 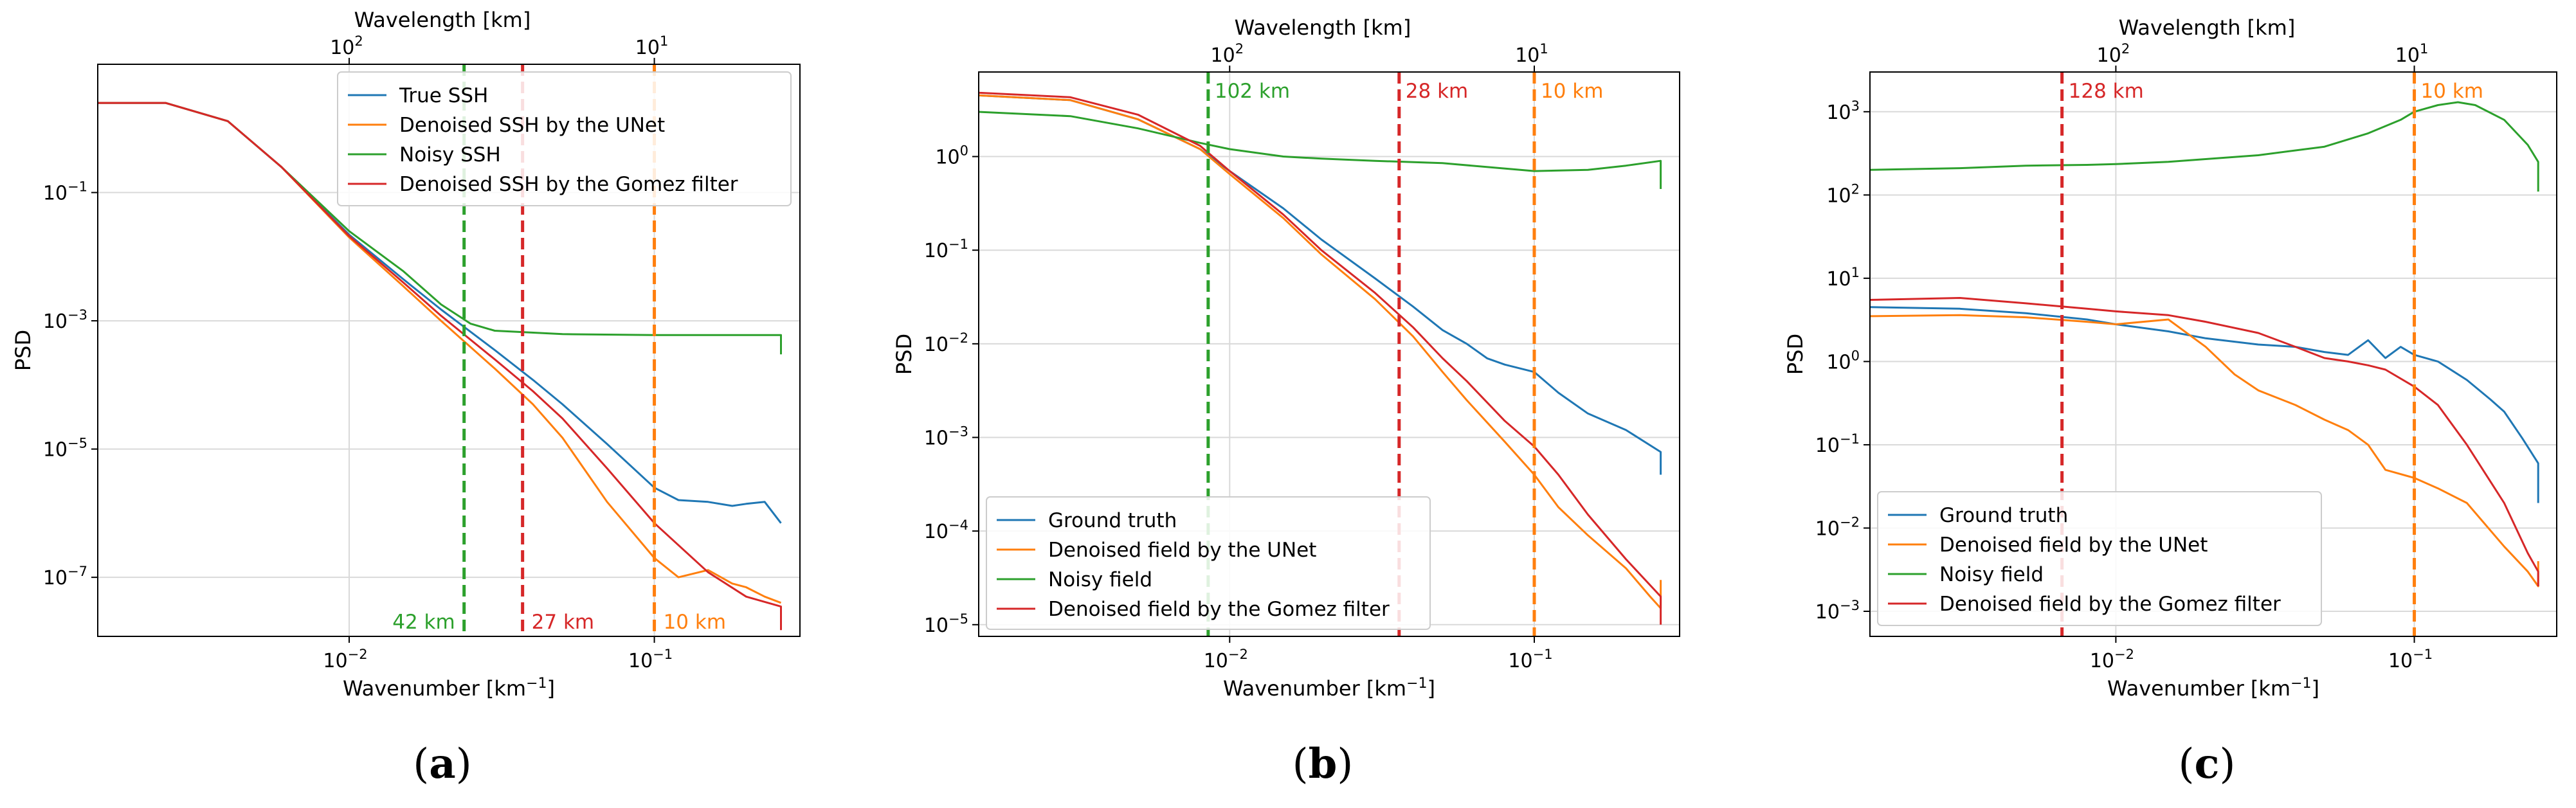 I want to click on series-line-red, so click(x=2204, y=441).